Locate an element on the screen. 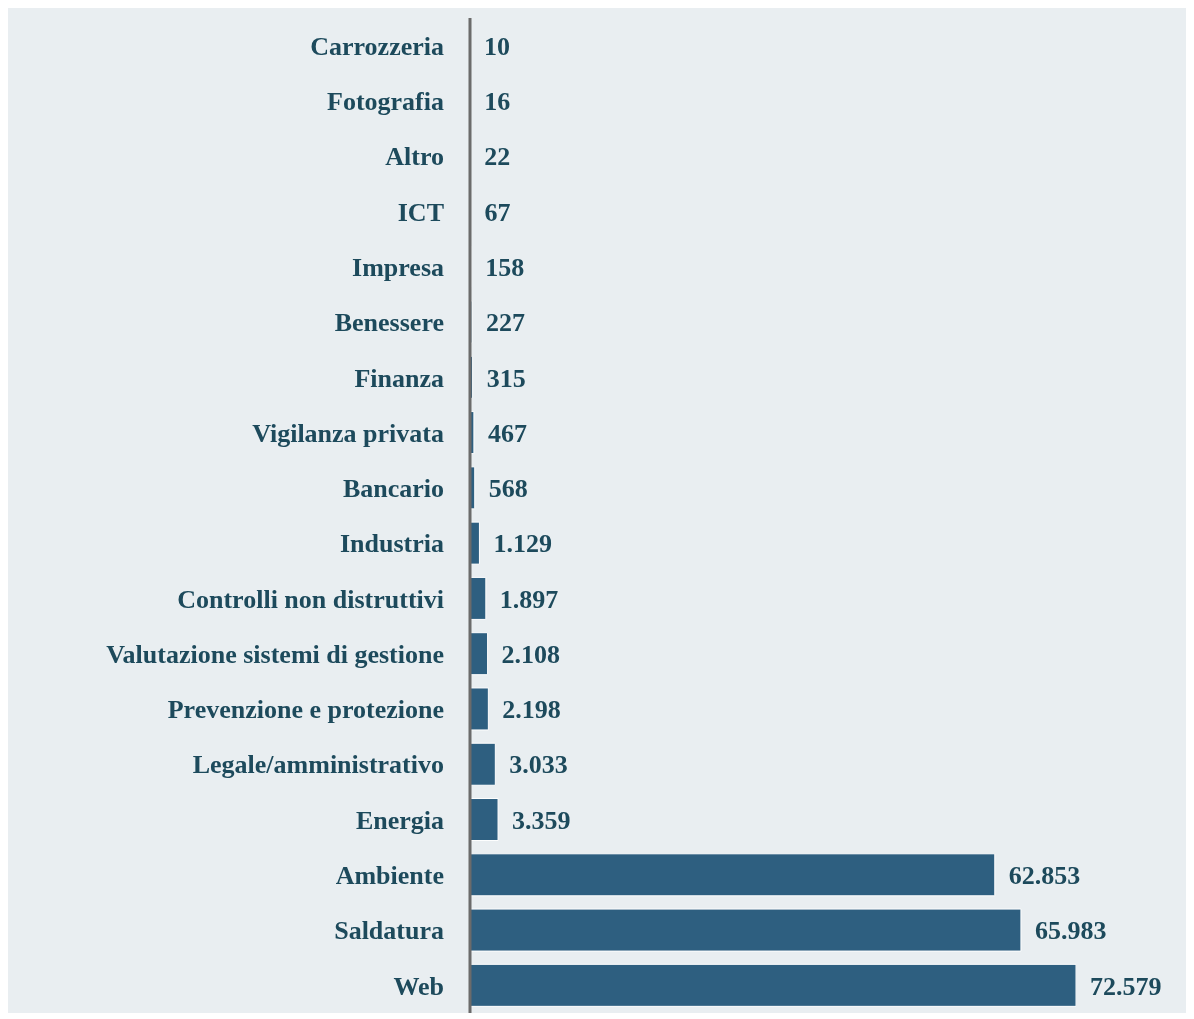 Image resolution: width=1194 pixels, height=1019 pixels. data-label: 65.983 is located at coordinates (1070, 931).